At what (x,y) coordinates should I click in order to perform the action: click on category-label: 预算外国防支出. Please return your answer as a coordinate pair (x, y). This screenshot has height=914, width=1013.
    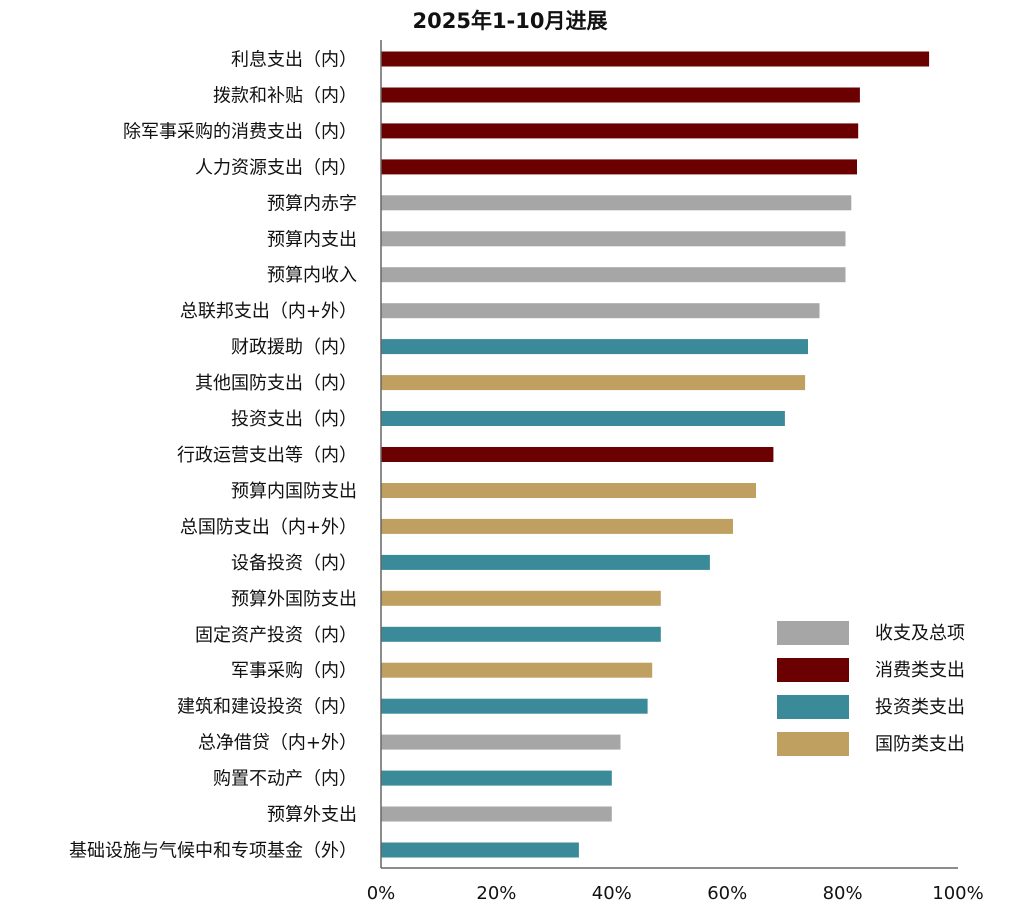
    Looking at the image, I should click on (294, 599).